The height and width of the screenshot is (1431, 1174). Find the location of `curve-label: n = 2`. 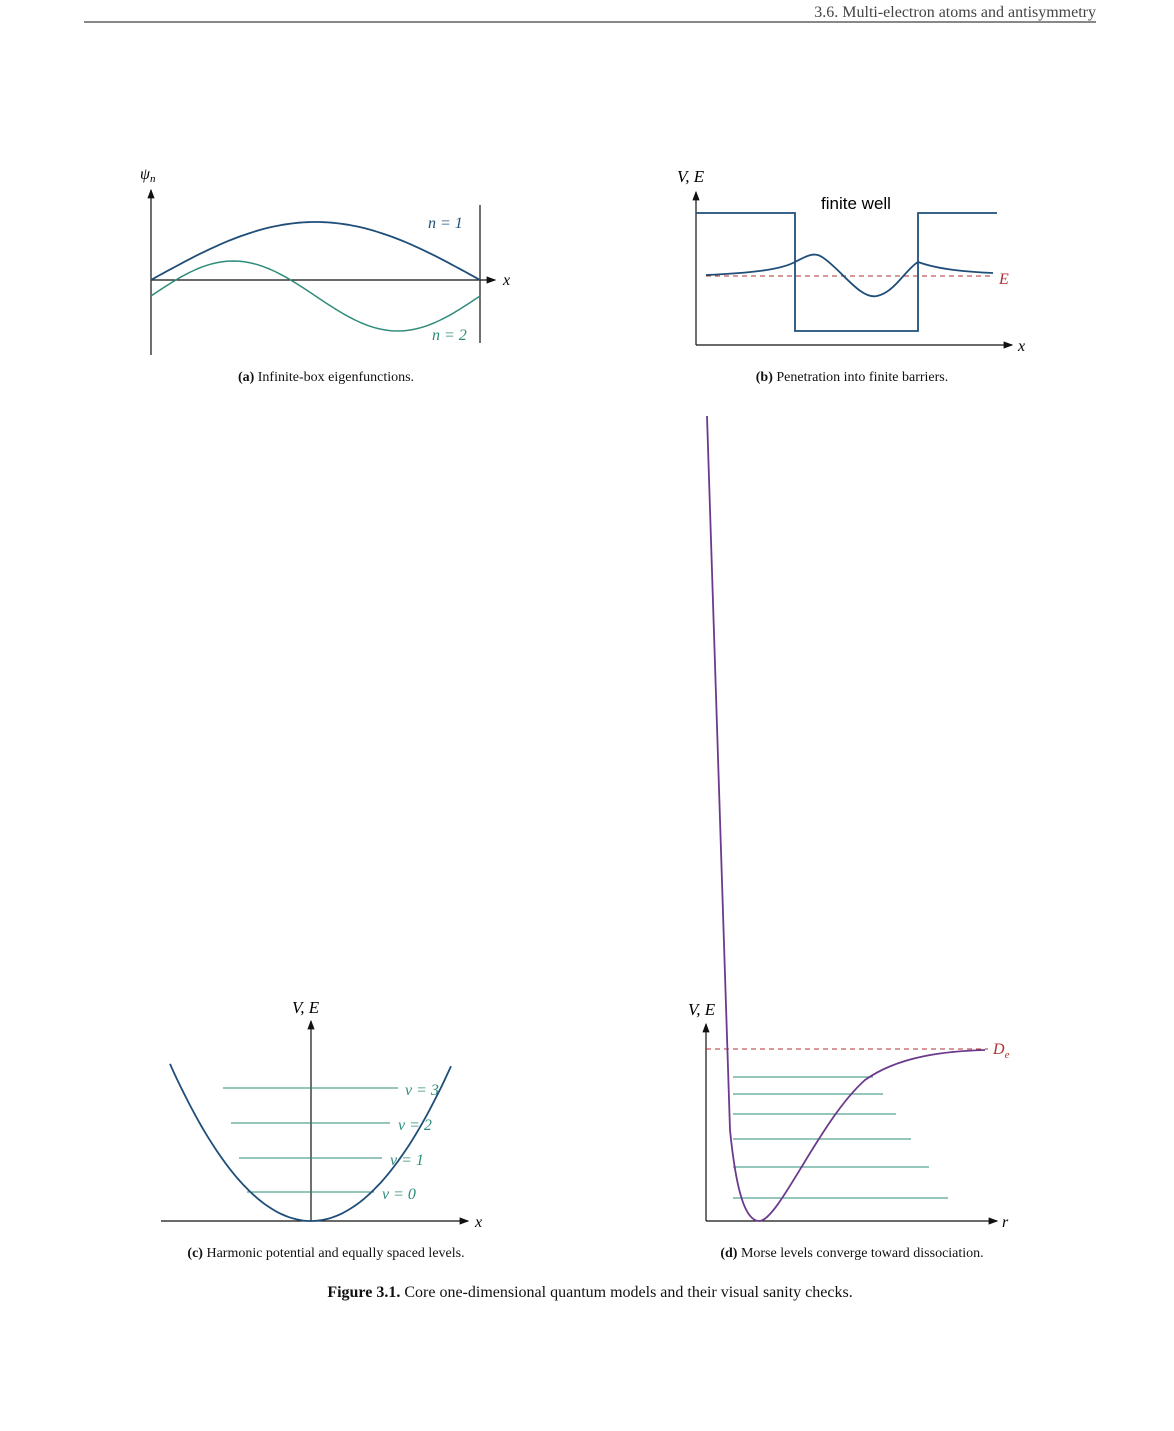

curve-label: n = 2 is located at coordinates (449, 335).